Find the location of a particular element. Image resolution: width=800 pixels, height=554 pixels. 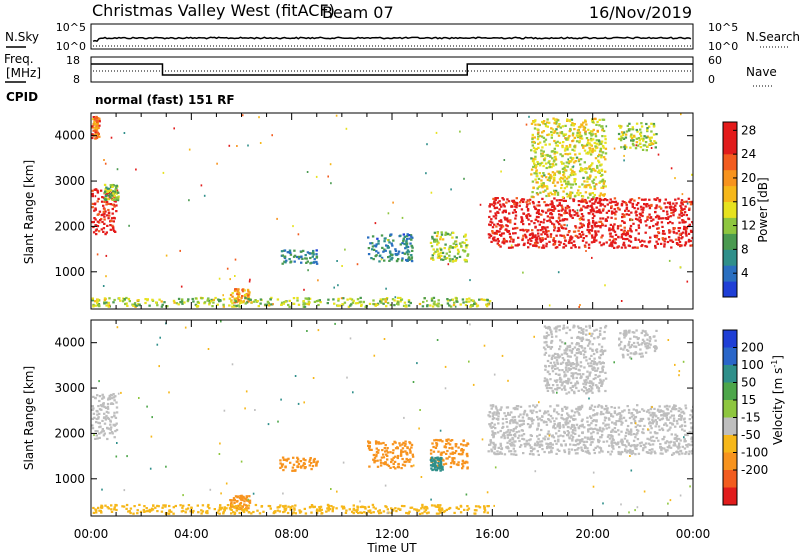

colorbar-swatch is located at coordinates (730, 257).